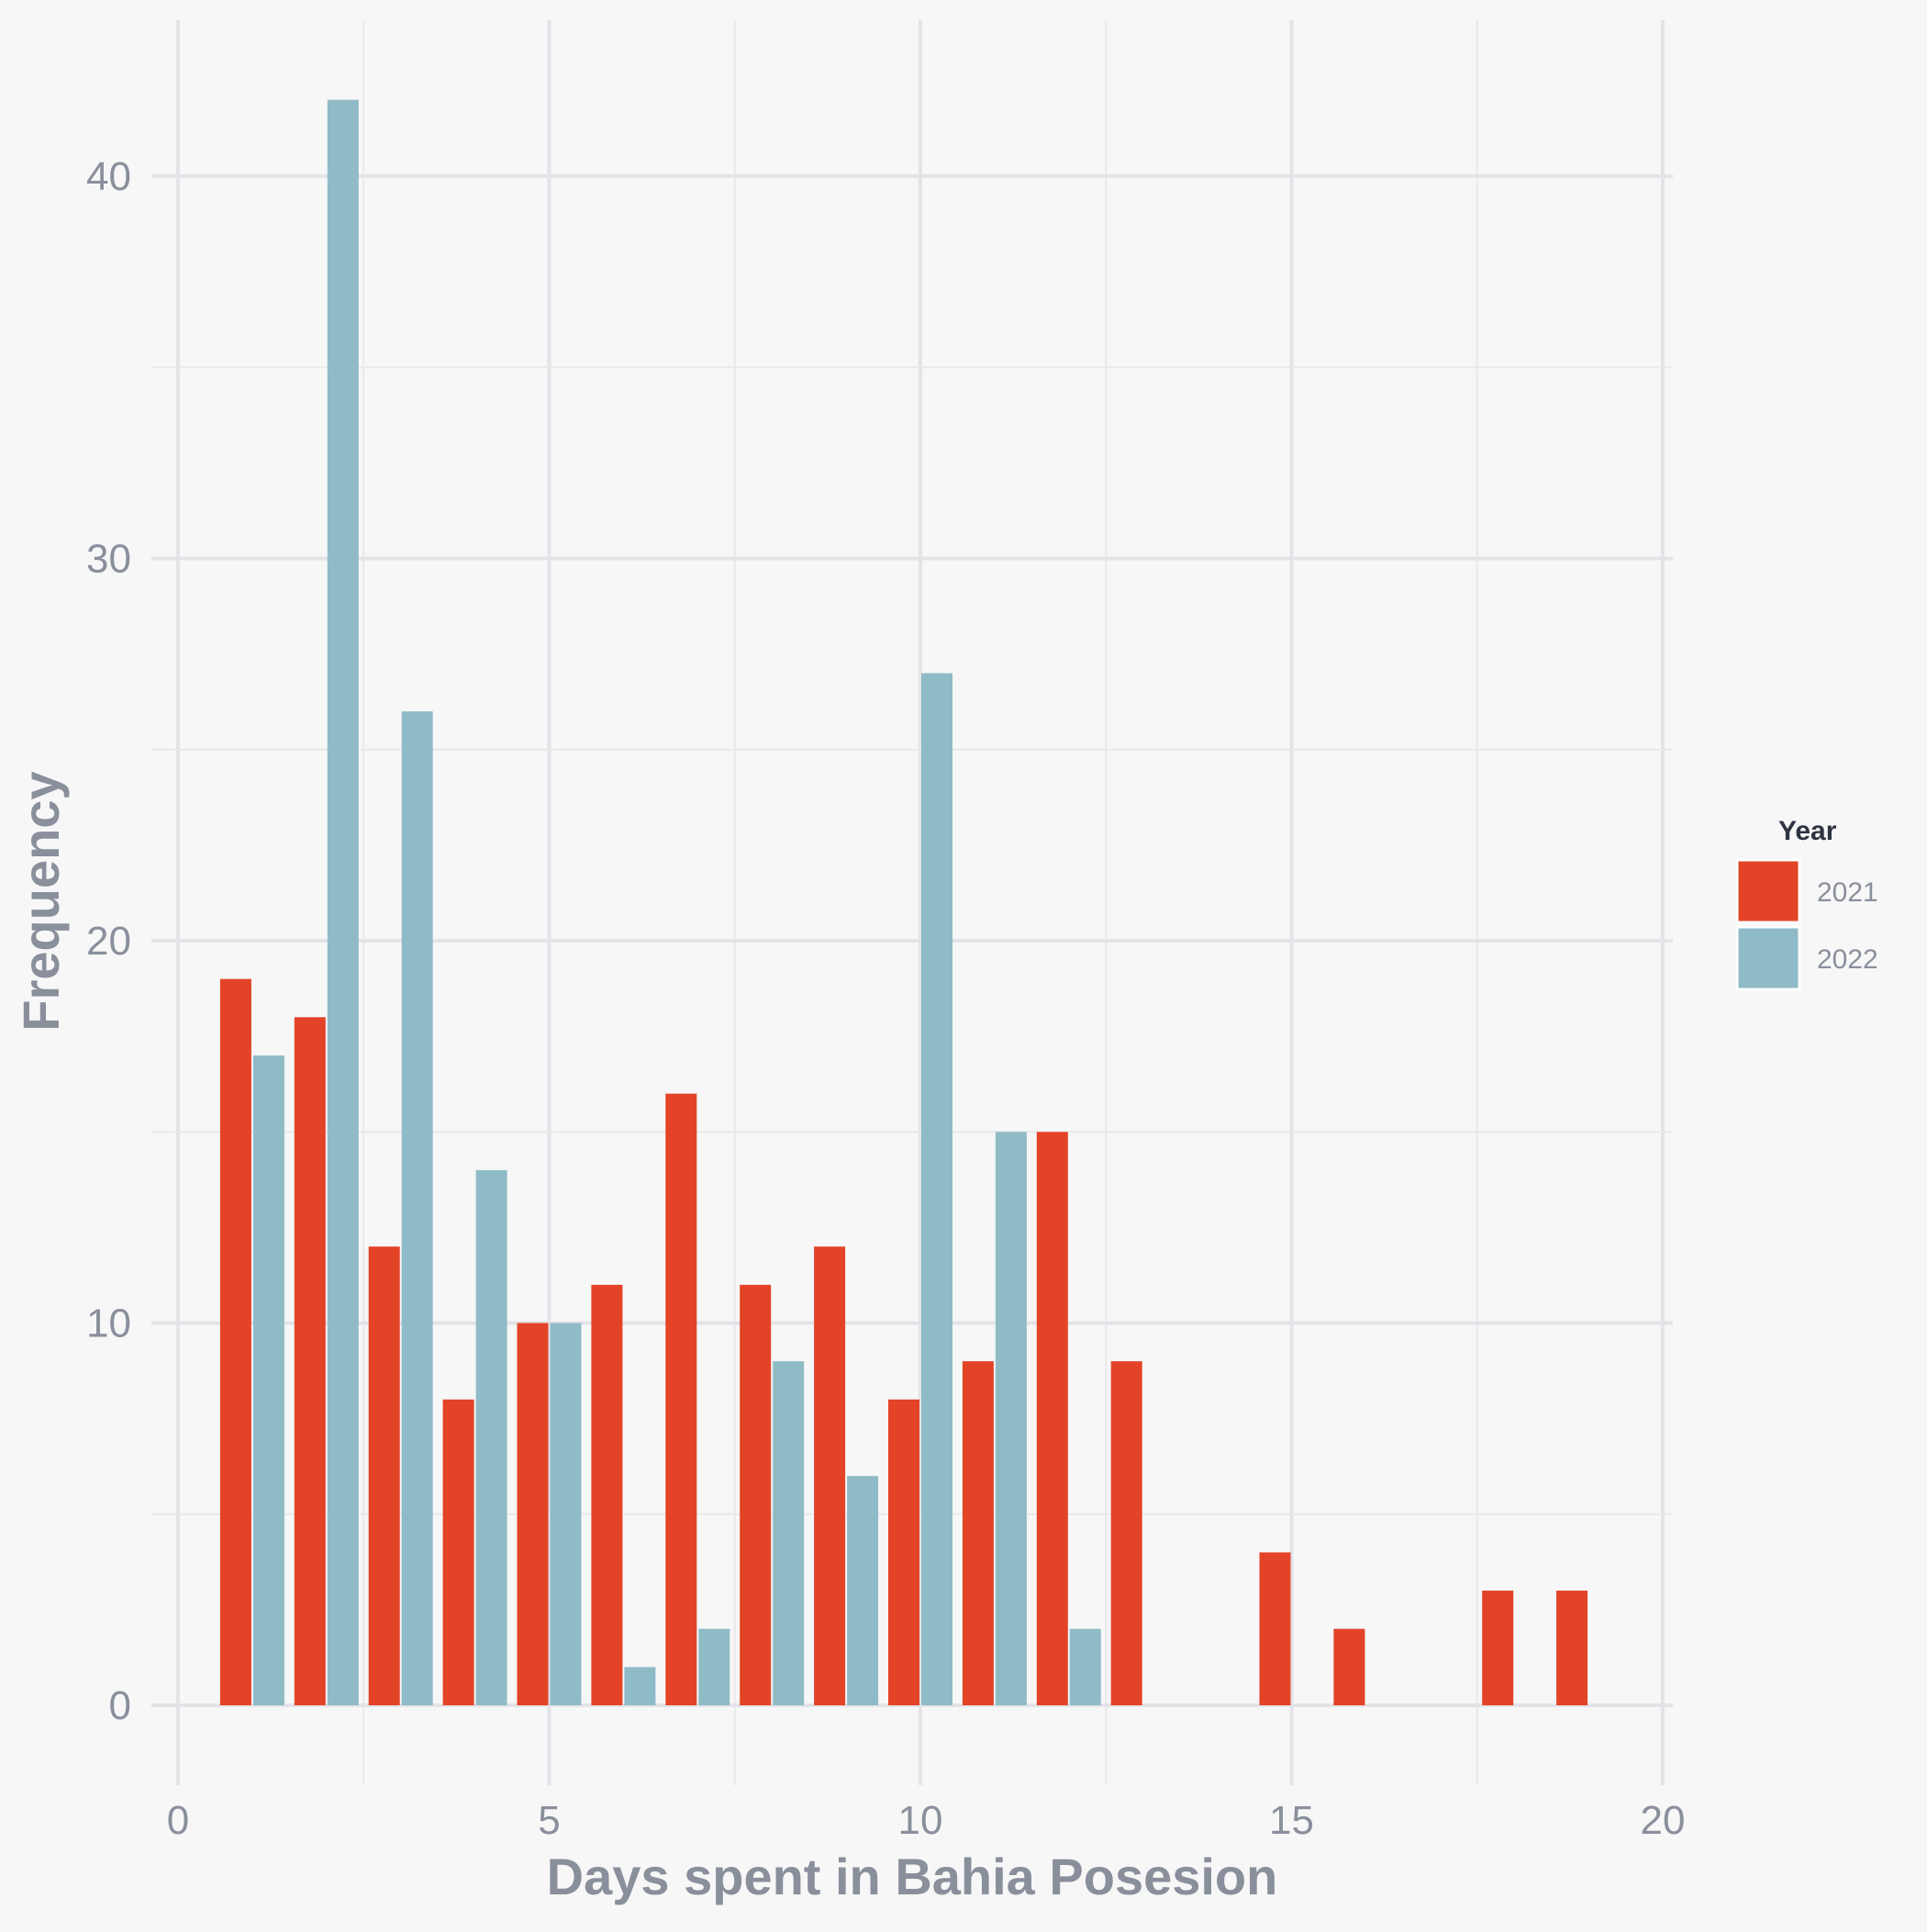 The image size is (1927, 1932). Describe the element at coordinates (1807, 831) in the screenshot. I see `legend-title: Year` at that location.